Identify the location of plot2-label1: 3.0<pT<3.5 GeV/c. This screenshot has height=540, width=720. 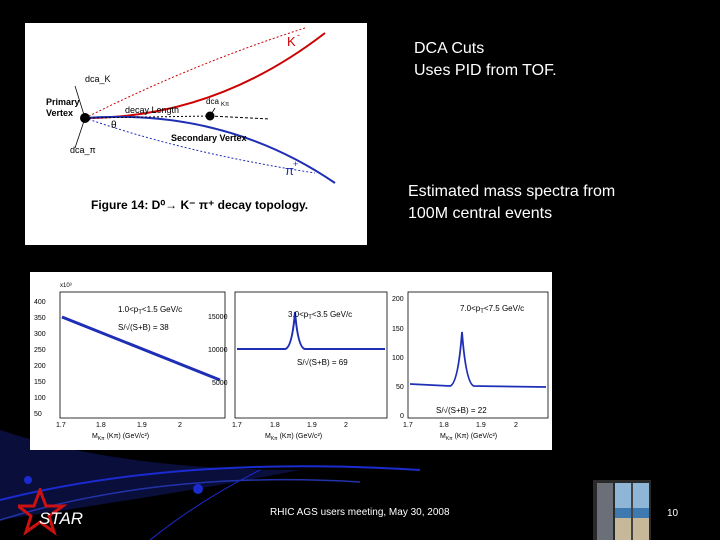
(320, 315).